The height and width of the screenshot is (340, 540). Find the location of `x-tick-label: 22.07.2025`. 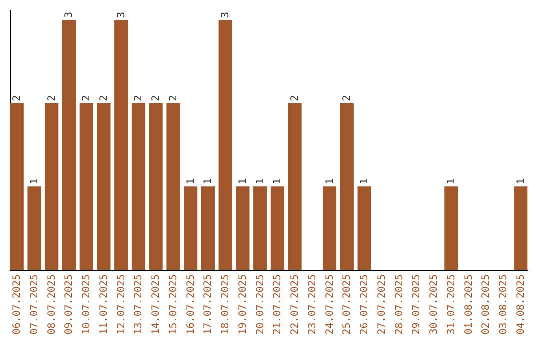

x-tick-label: 22.07.2025 is located at coordinates (296, 304).